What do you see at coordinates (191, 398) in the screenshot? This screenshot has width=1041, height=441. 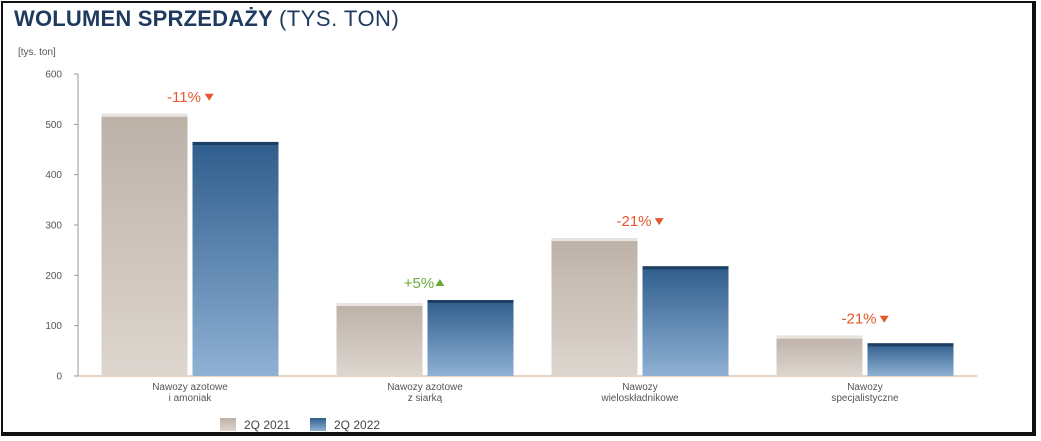 I see `x-category-label: i amoniak` at bounding box center [191, 398].